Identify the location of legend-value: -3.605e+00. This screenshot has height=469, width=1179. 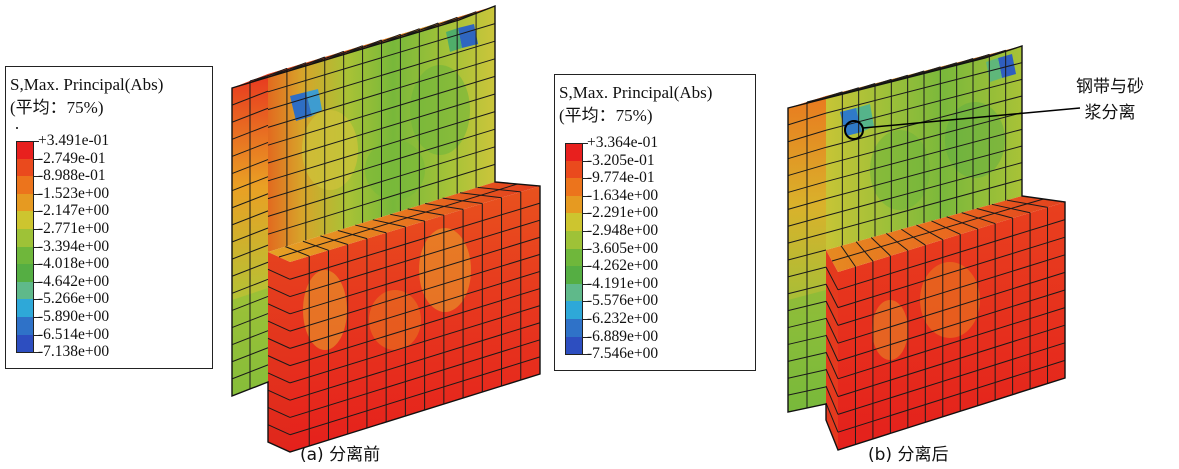
(623, 248).